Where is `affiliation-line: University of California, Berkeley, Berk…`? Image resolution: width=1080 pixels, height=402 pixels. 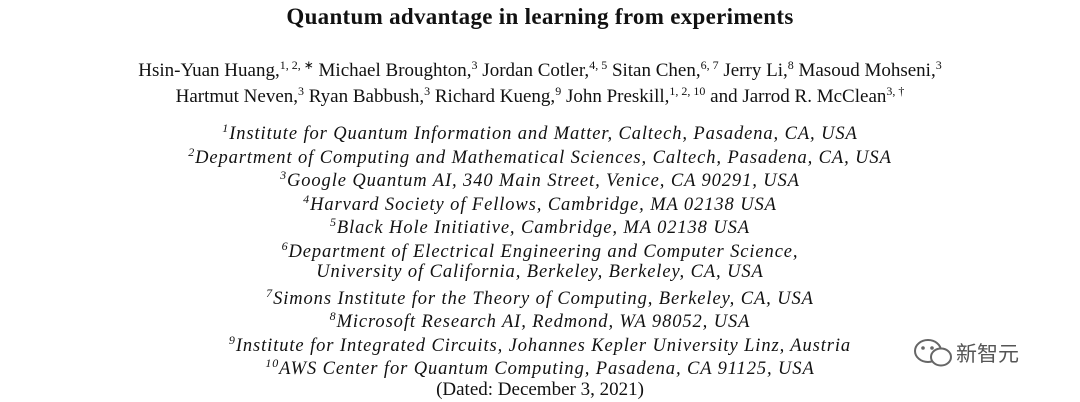
affiliation-line: University of California, Berkeley, Berk… is located at coordinates (540, 272).